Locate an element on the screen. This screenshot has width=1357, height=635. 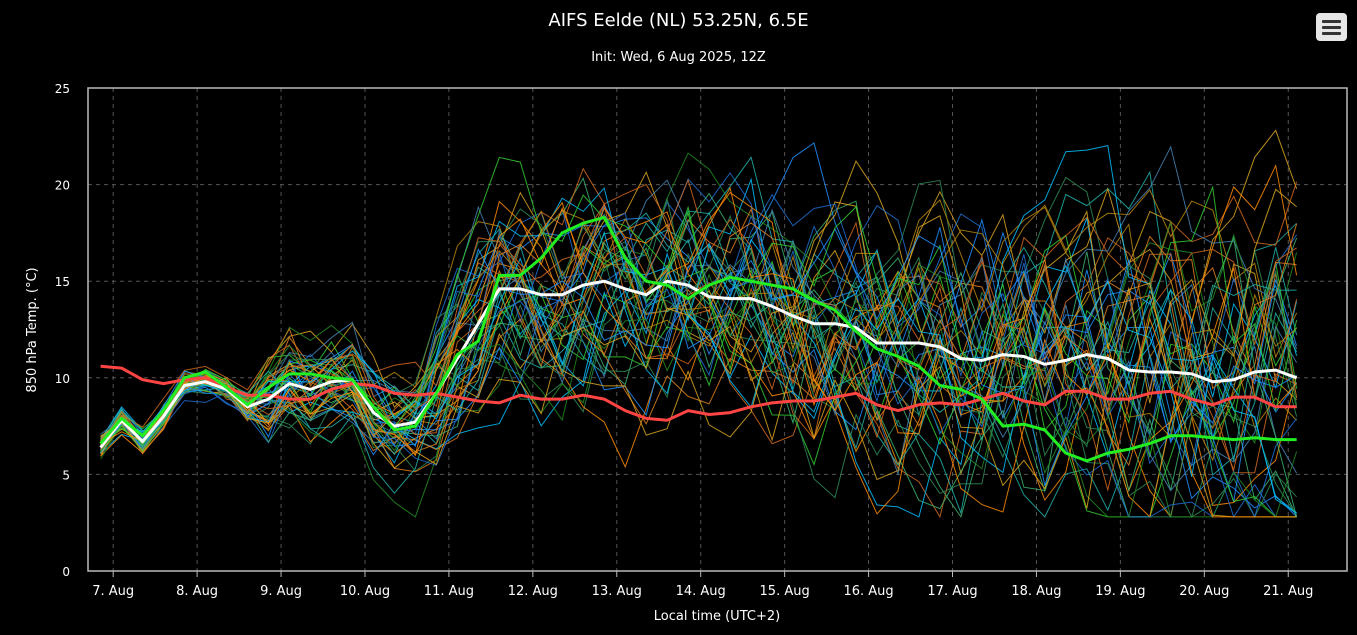
chart-subtitle: Init: Wed, 6 Aug 2025, 12Z is located at coordinates (678, 57).